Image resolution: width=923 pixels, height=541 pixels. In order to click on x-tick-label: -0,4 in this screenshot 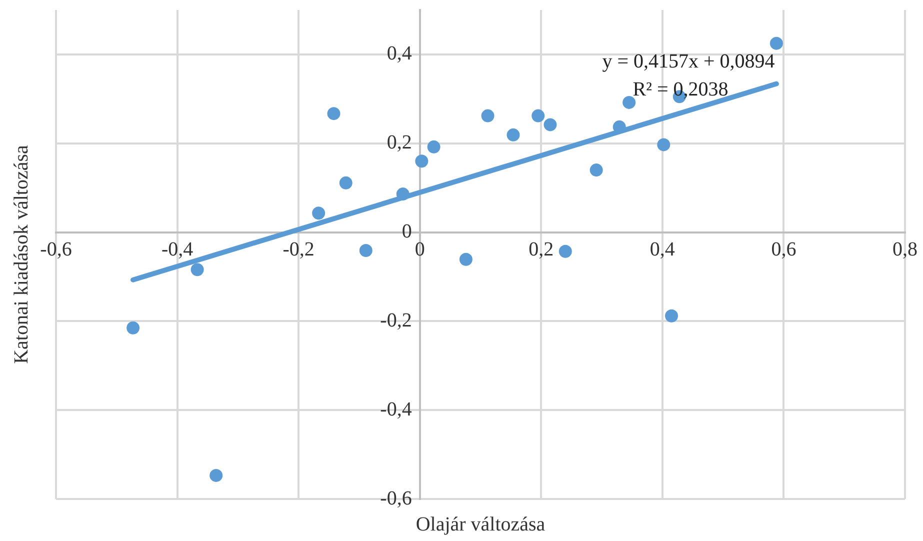, I will do `click(177, 249)`.